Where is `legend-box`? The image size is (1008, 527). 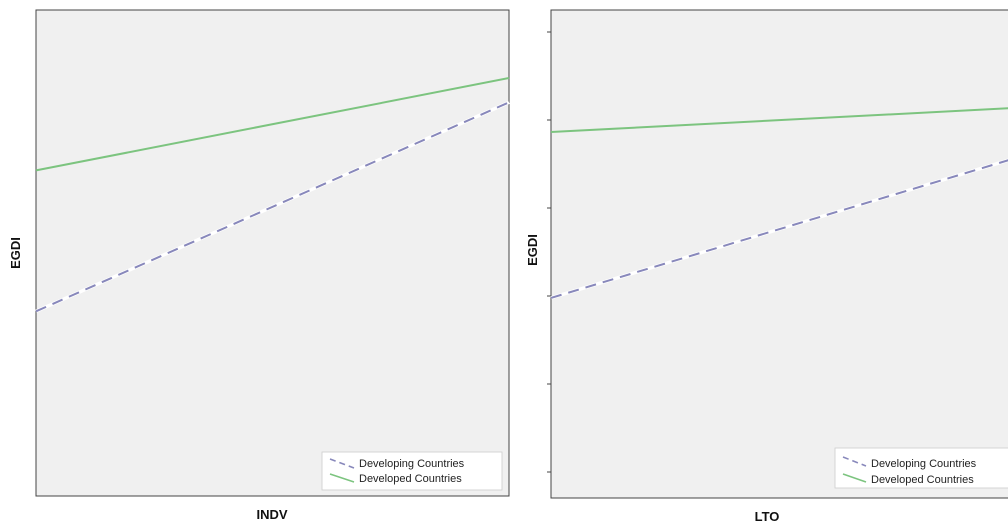
legend-box is located at coordinates (412, 471).